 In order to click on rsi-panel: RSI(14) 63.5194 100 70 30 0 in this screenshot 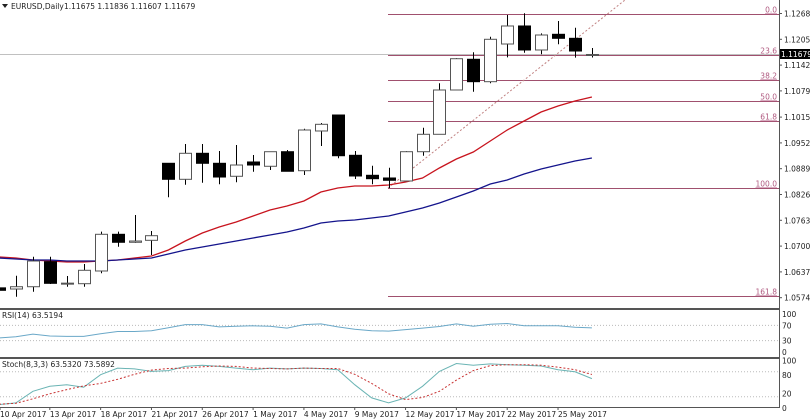, I will do `click(398, 333)`.